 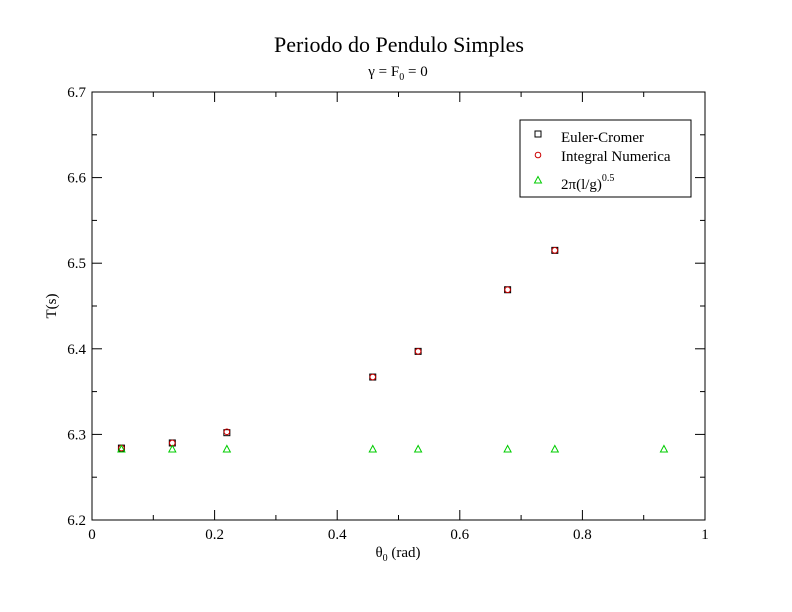 What do you see at coordinates (92, 535) in the screenshot?
I see `x-tick-label: 0` at bounding box center [92, 535].